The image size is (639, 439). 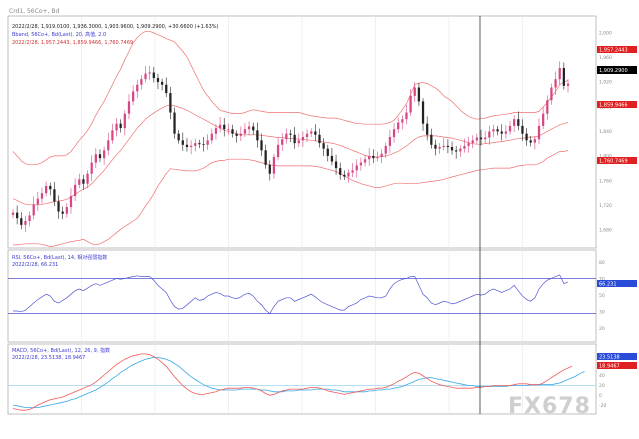 What do you see at coordinates (613, 162) in the screenshot?
I see `svg-text: 1,760.7469` at bounding box center [613, 162].